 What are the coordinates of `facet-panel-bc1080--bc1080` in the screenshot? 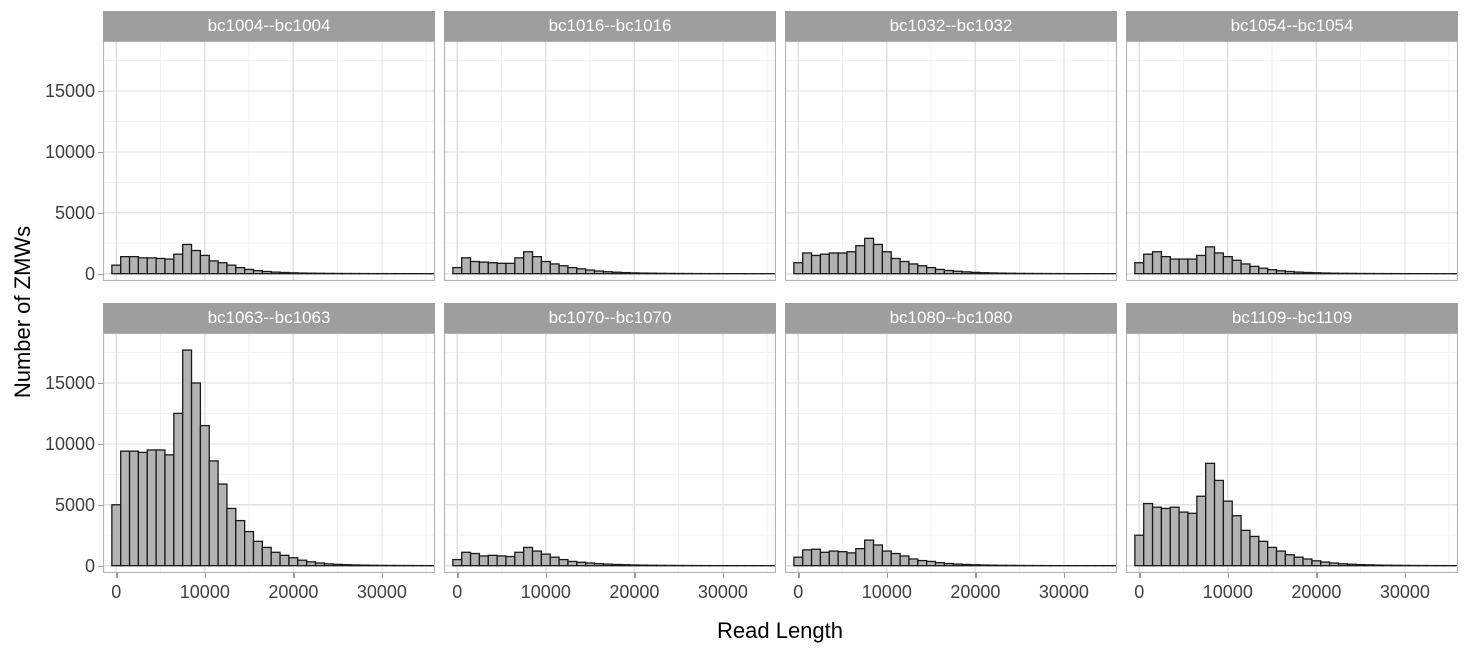 It's located at (951, 453).